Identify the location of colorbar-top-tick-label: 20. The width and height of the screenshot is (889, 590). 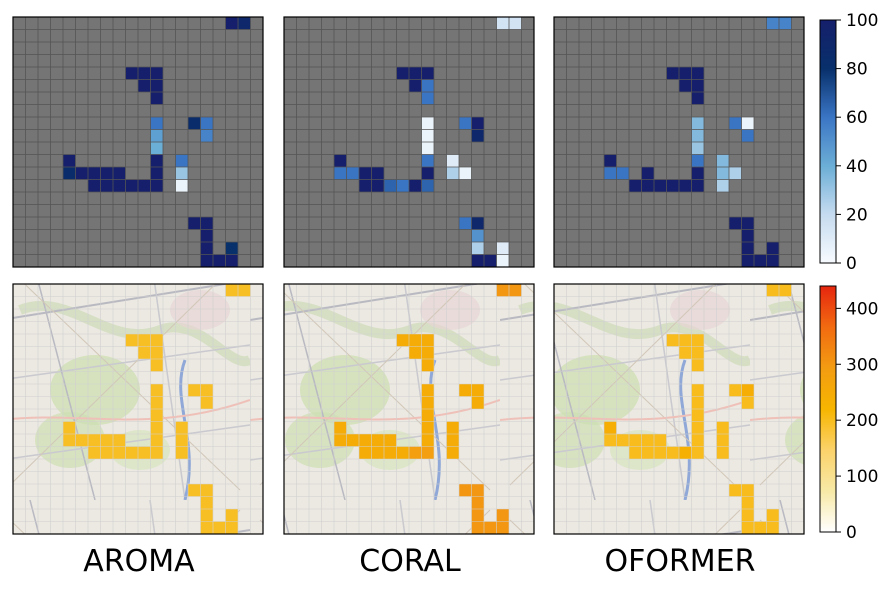
(857, 215).